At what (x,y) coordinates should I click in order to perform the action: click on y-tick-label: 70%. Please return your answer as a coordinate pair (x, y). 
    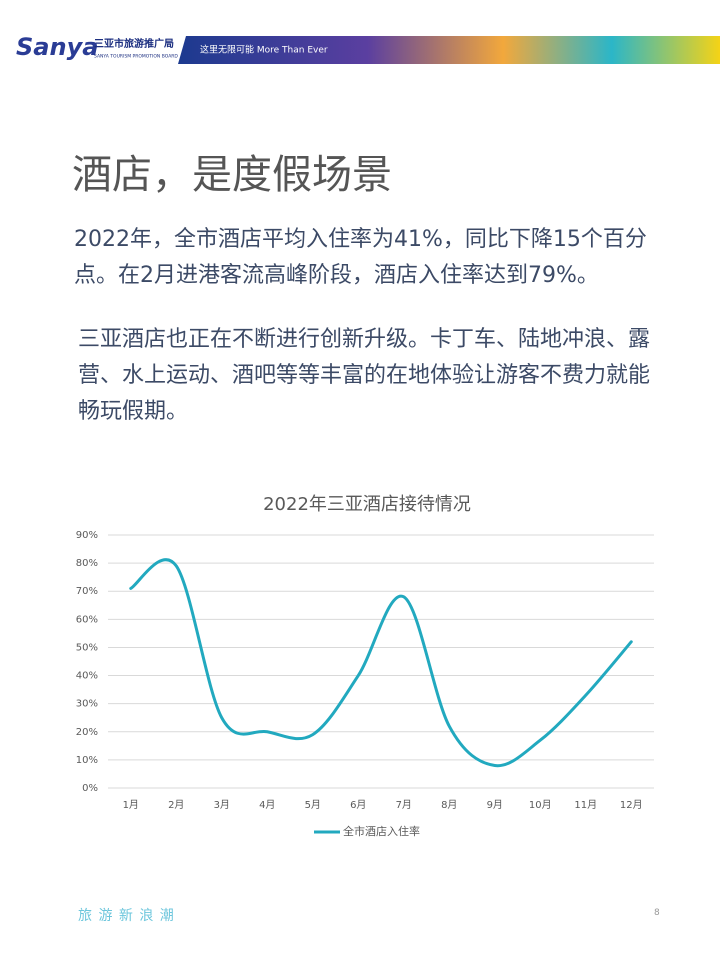
    Looking at the image, I should click on (87, 591).